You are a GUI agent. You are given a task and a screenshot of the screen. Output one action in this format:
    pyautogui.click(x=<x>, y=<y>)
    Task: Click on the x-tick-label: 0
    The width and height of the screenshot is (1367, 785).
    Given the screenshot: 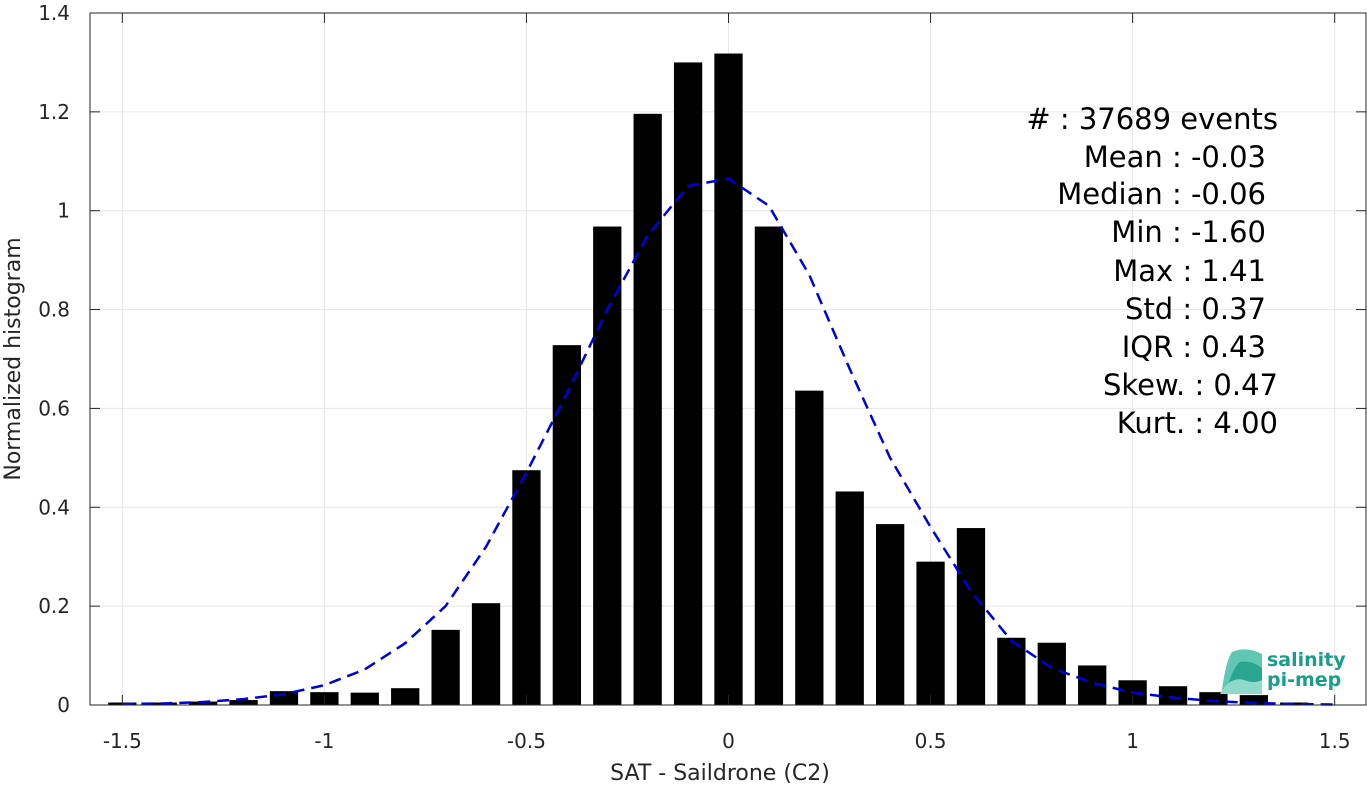 What is the action you would take?
    pyautogui.click(x=728, y=741)
    